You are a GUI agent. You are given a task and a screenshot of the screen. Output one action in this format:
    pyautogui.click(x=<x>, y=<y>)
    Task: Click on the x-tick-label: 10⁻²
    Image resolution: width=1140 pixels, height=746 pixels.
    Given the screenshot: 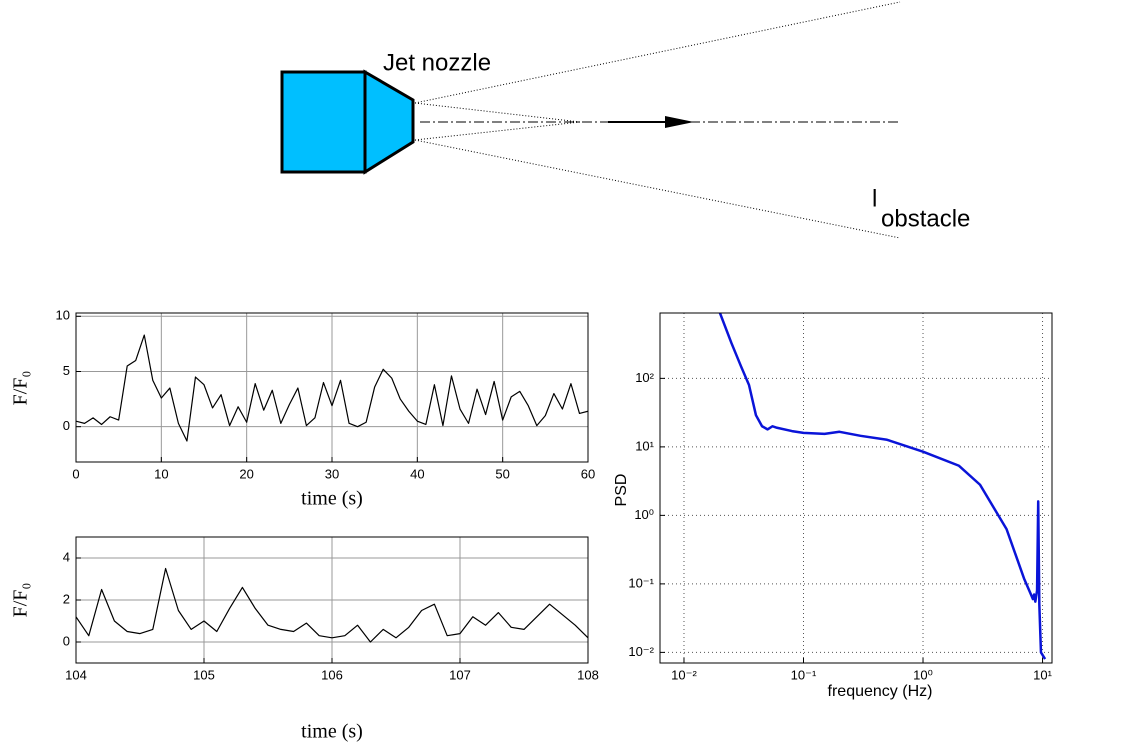 What is the action you would take?
    pyautogui.click(x=684, y=674)
    